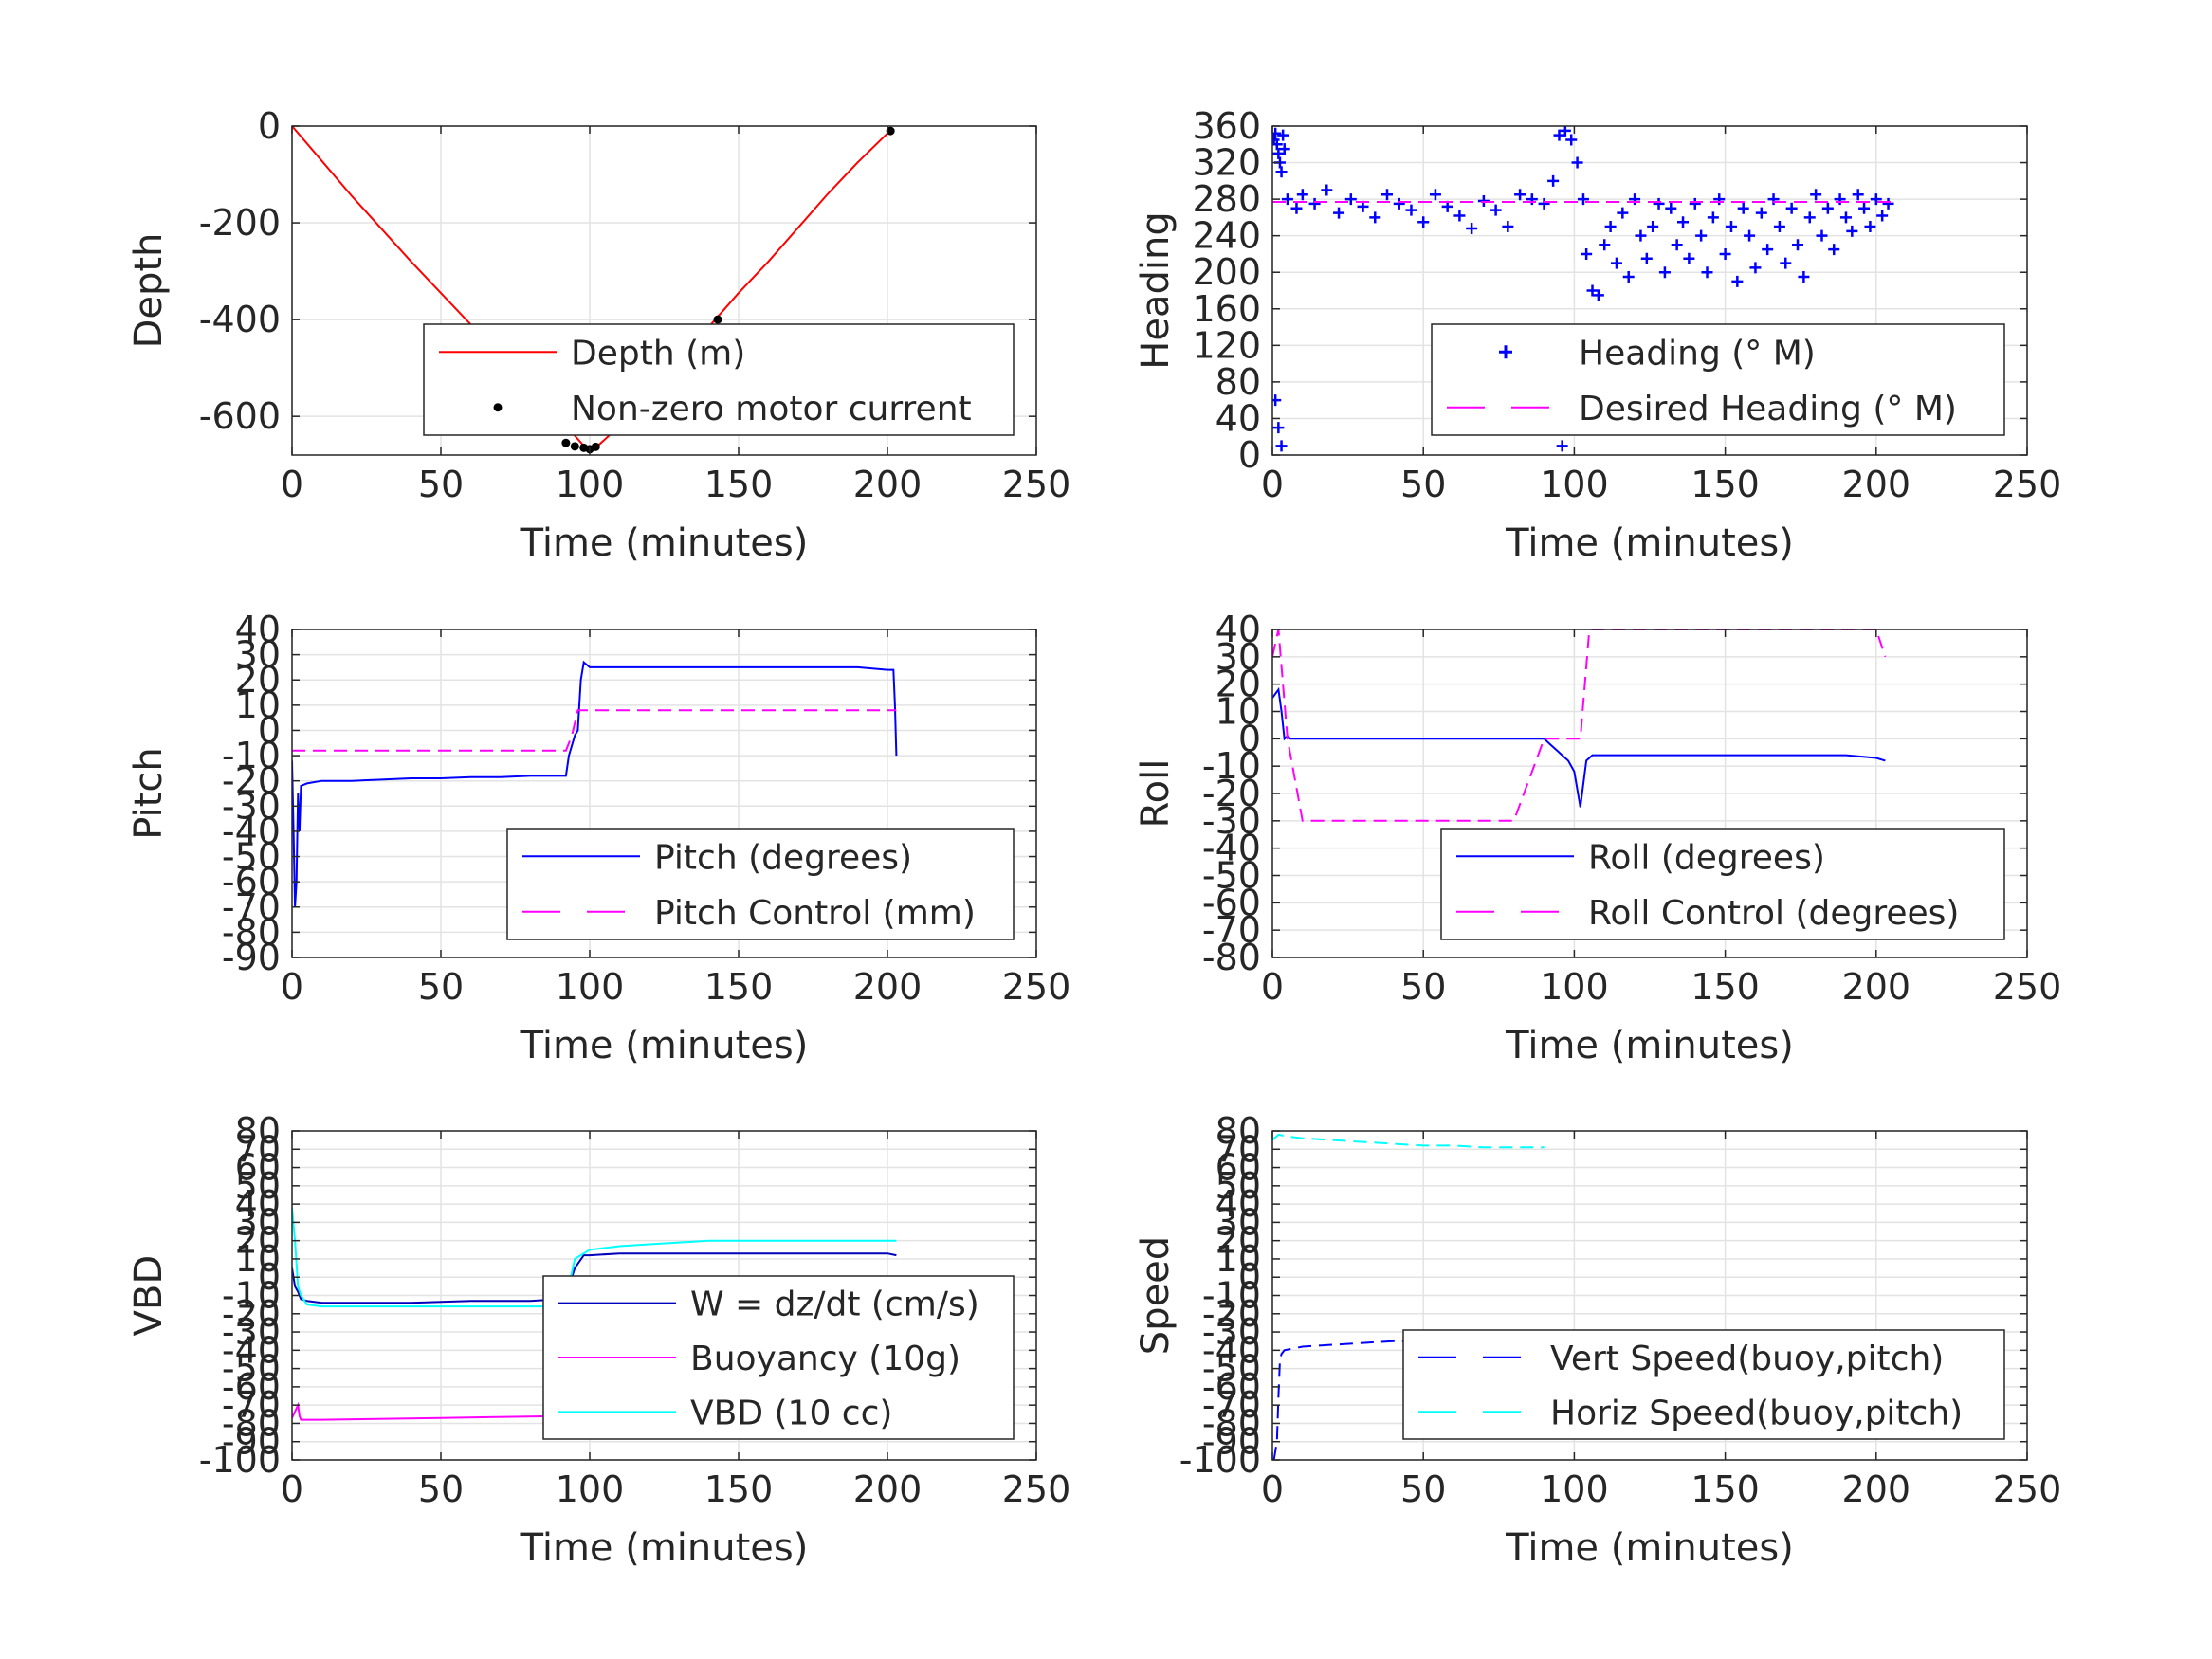 Image resolution: width=2212 pixels, height=1659 pixels. What do you see at coordinates (664, 290) in the screenshot?
I see `axes-box` at bounding box center [664, 290].